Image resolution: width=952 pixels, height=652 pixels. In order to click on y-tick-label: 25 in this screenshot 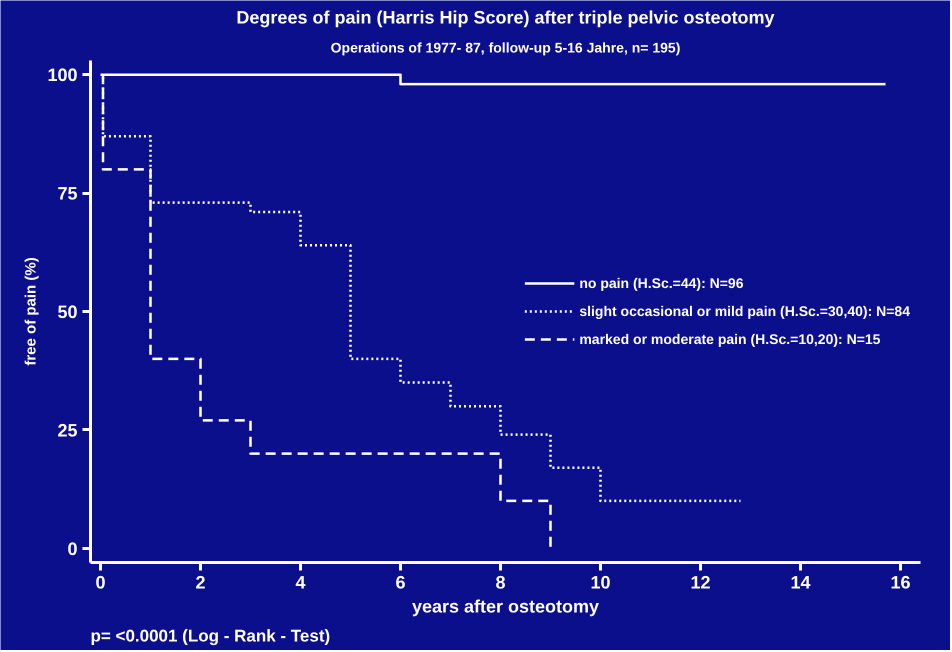, I will do `click(67, 430)`.